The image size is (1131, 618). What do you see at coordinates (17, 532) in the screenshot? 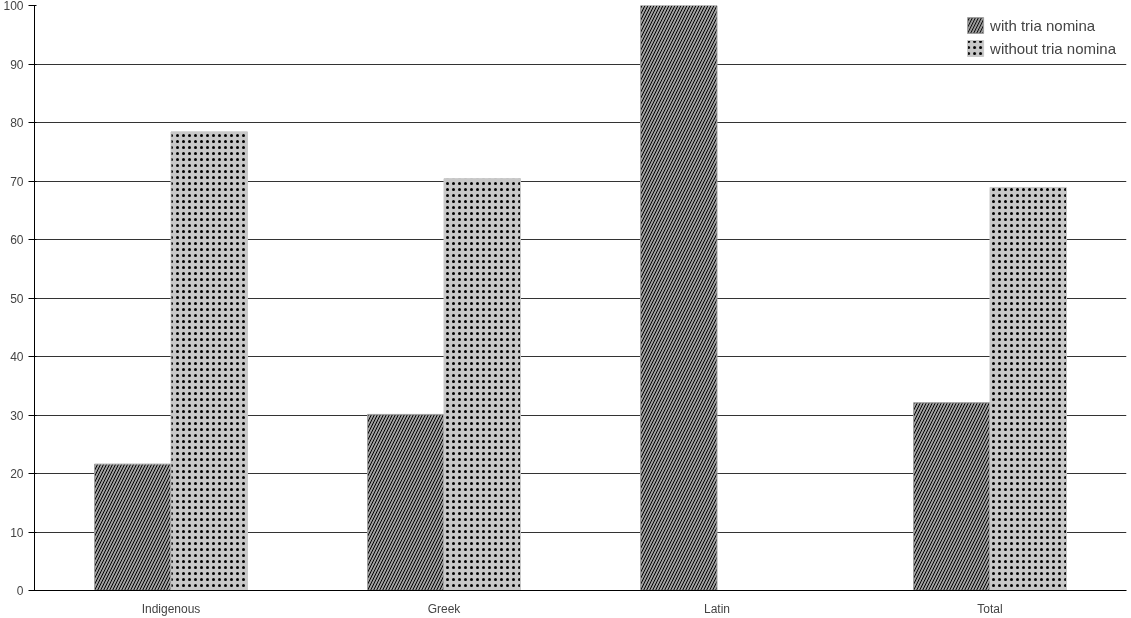
I see `y-tick-label: 10` at bounding box center [17, 532].